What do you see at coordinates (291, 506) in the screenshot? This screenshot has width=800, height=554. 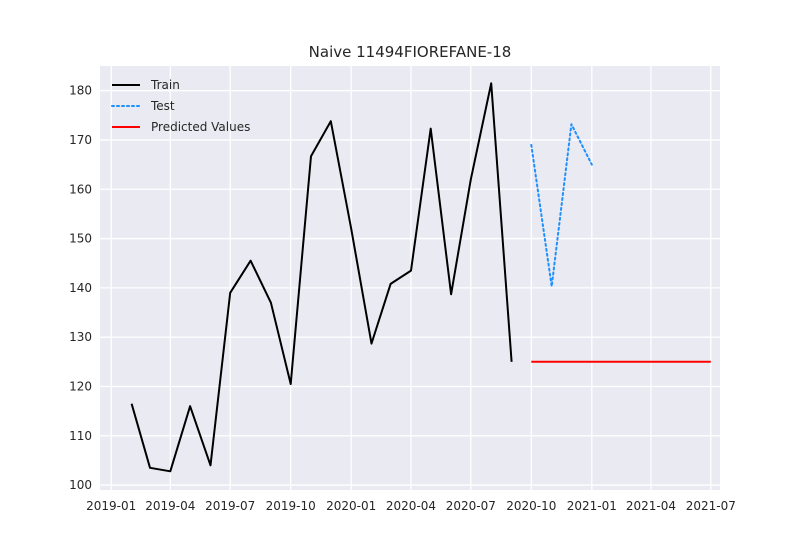 I see `x-tick-label: 2019-10` at bounding box center [291, 506].